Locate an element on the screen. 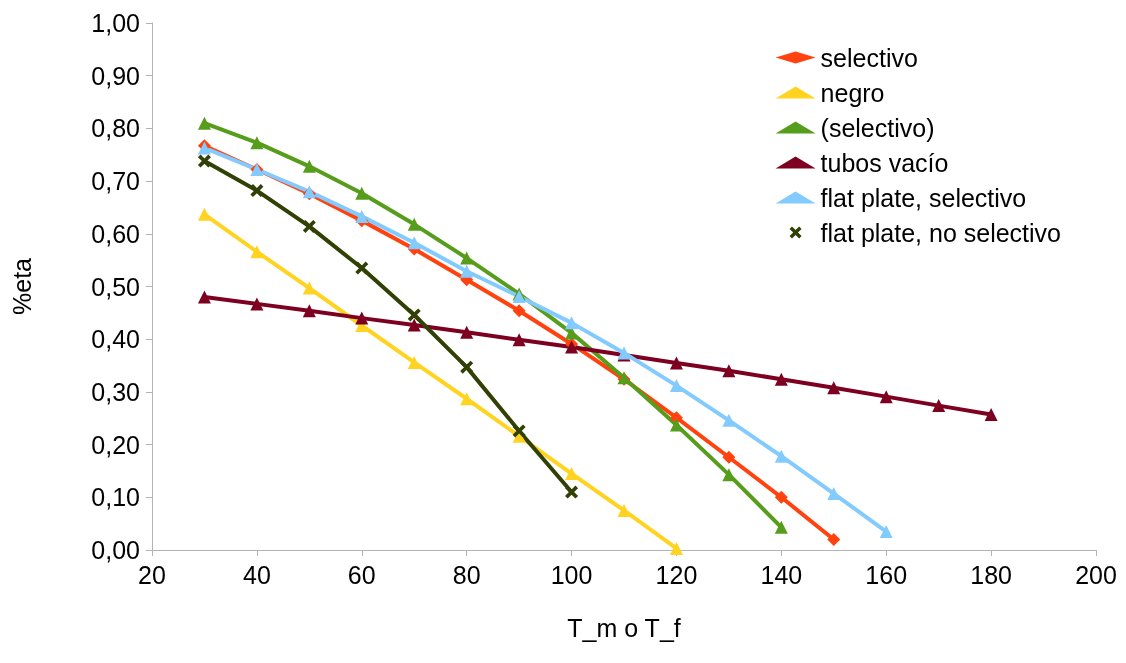 The image size is (1126, 663). legend-label: negro is located at coordinates (852, 92).